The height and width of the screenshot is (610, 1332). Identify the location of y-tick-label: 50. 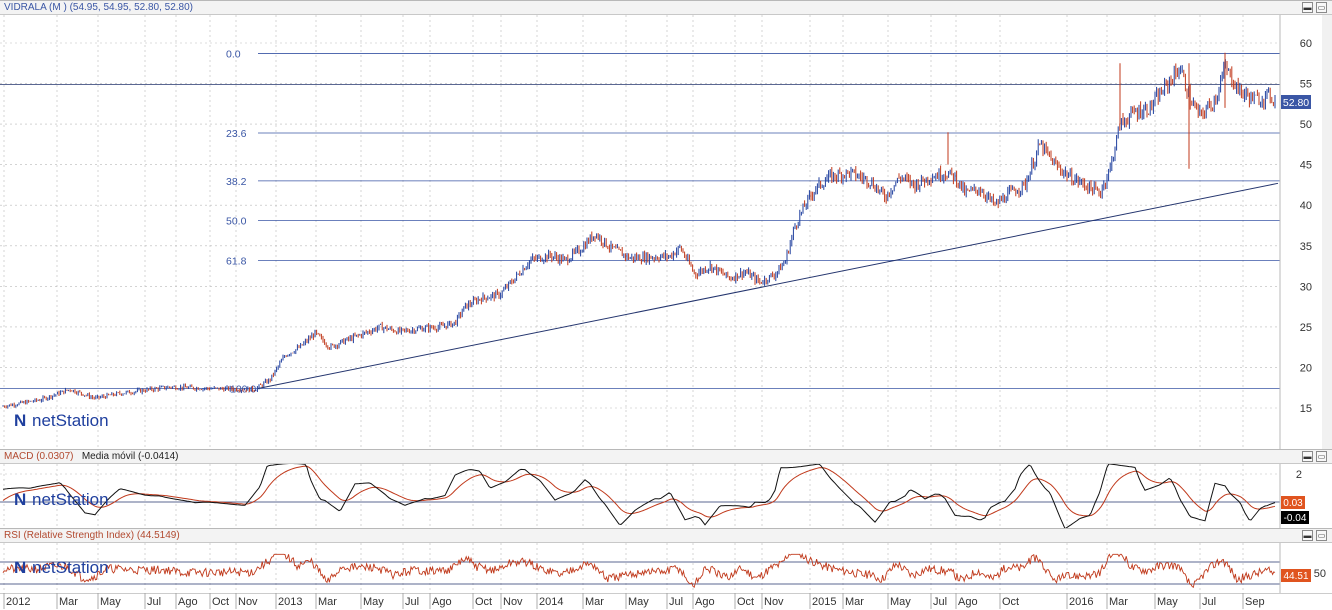
(1306, 125).